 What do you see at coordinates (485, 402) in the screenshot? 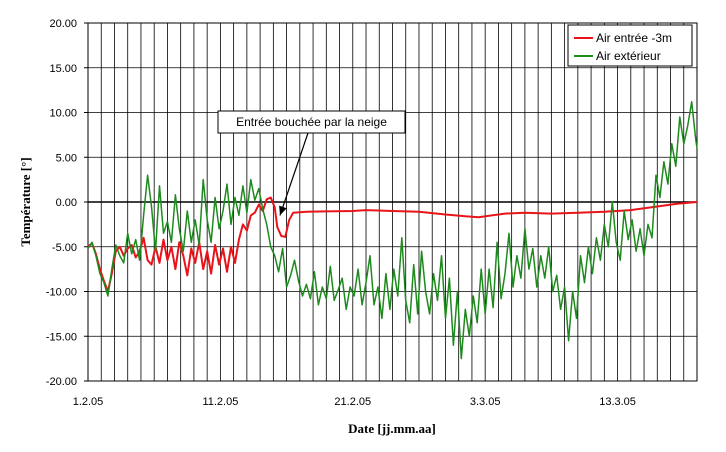
I see `x-tick-label: 3.3.05` at bounding box center [485, 402].